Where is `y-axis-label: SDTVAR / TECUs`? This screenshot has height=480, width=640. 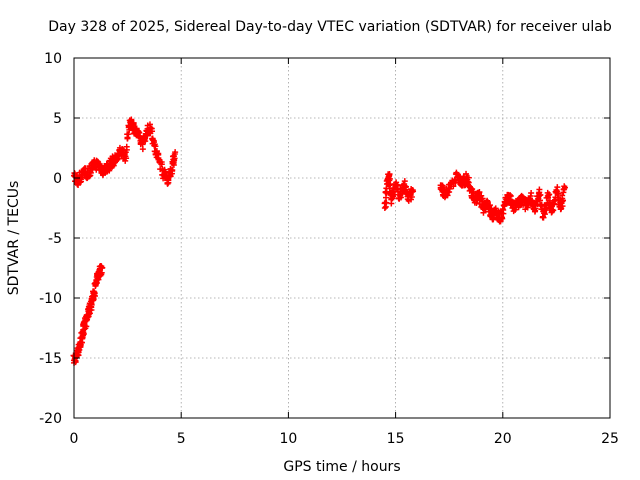 y-axis-label: SDTVAR / TECUs is located at coordinates (14, 238).